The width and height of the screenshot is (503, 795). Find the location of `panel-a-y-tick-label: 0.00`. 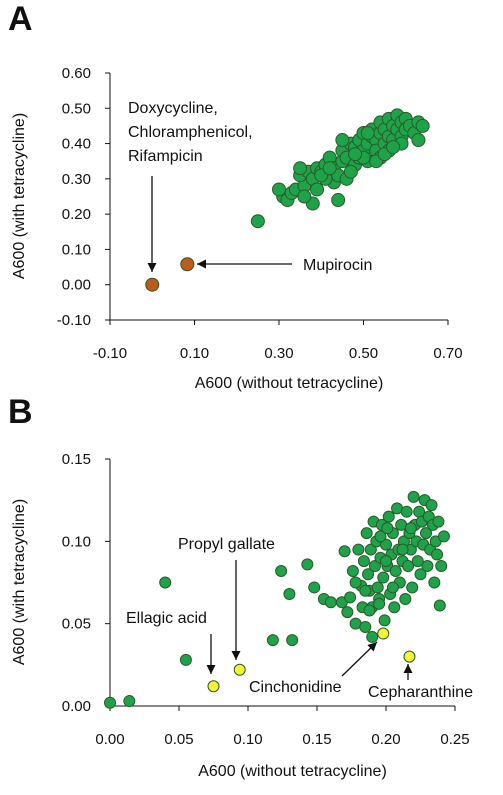

panel-a-y-tick-label: 0.00 is located at coordinates (76, 285).